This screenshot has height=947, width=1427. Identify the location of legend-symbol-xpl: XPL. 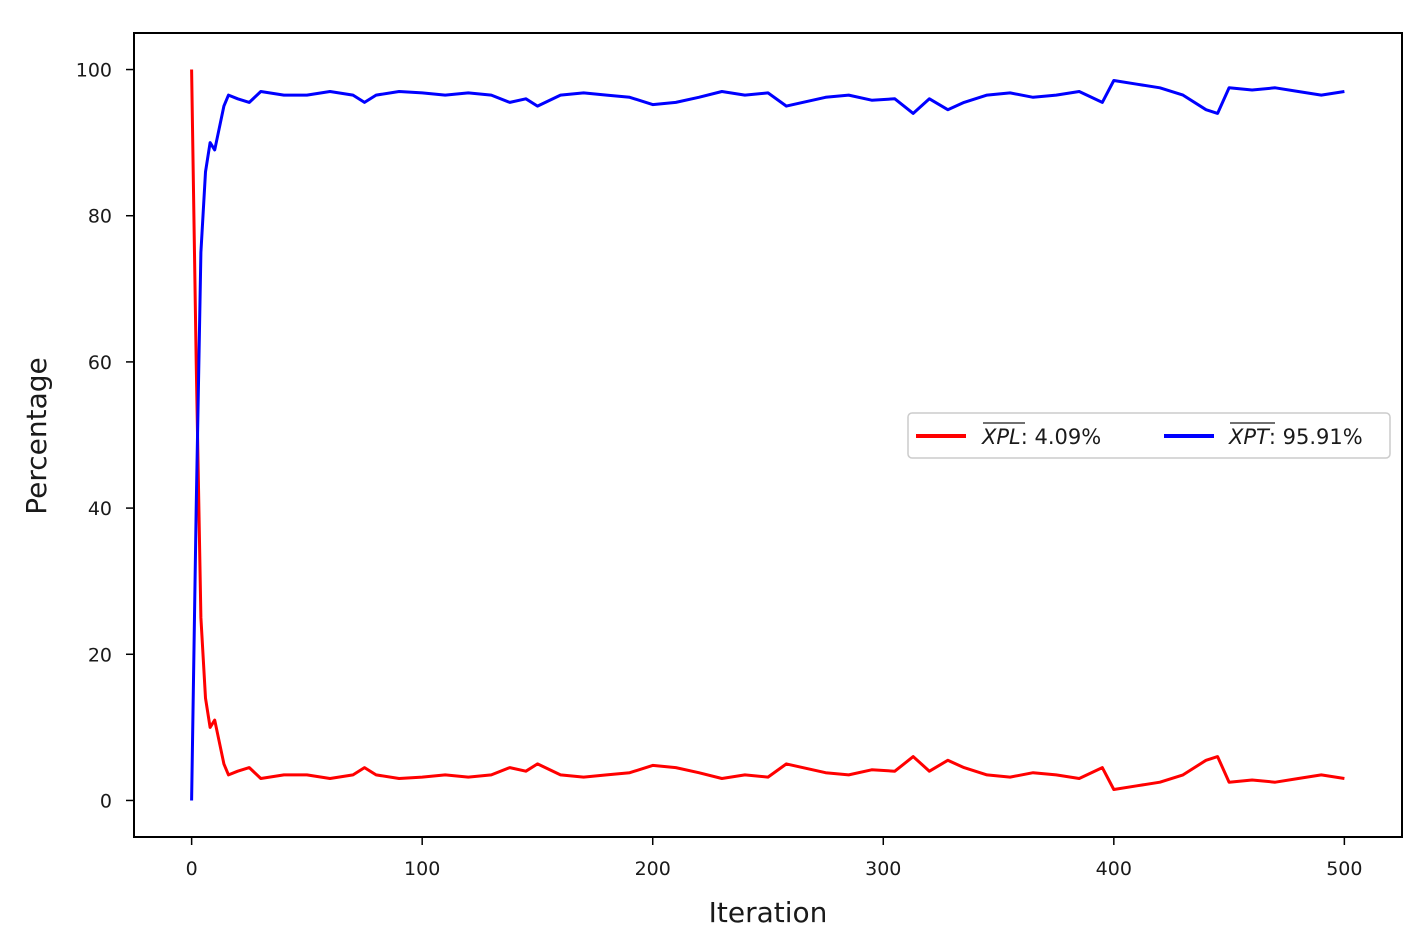
(1001, 437).